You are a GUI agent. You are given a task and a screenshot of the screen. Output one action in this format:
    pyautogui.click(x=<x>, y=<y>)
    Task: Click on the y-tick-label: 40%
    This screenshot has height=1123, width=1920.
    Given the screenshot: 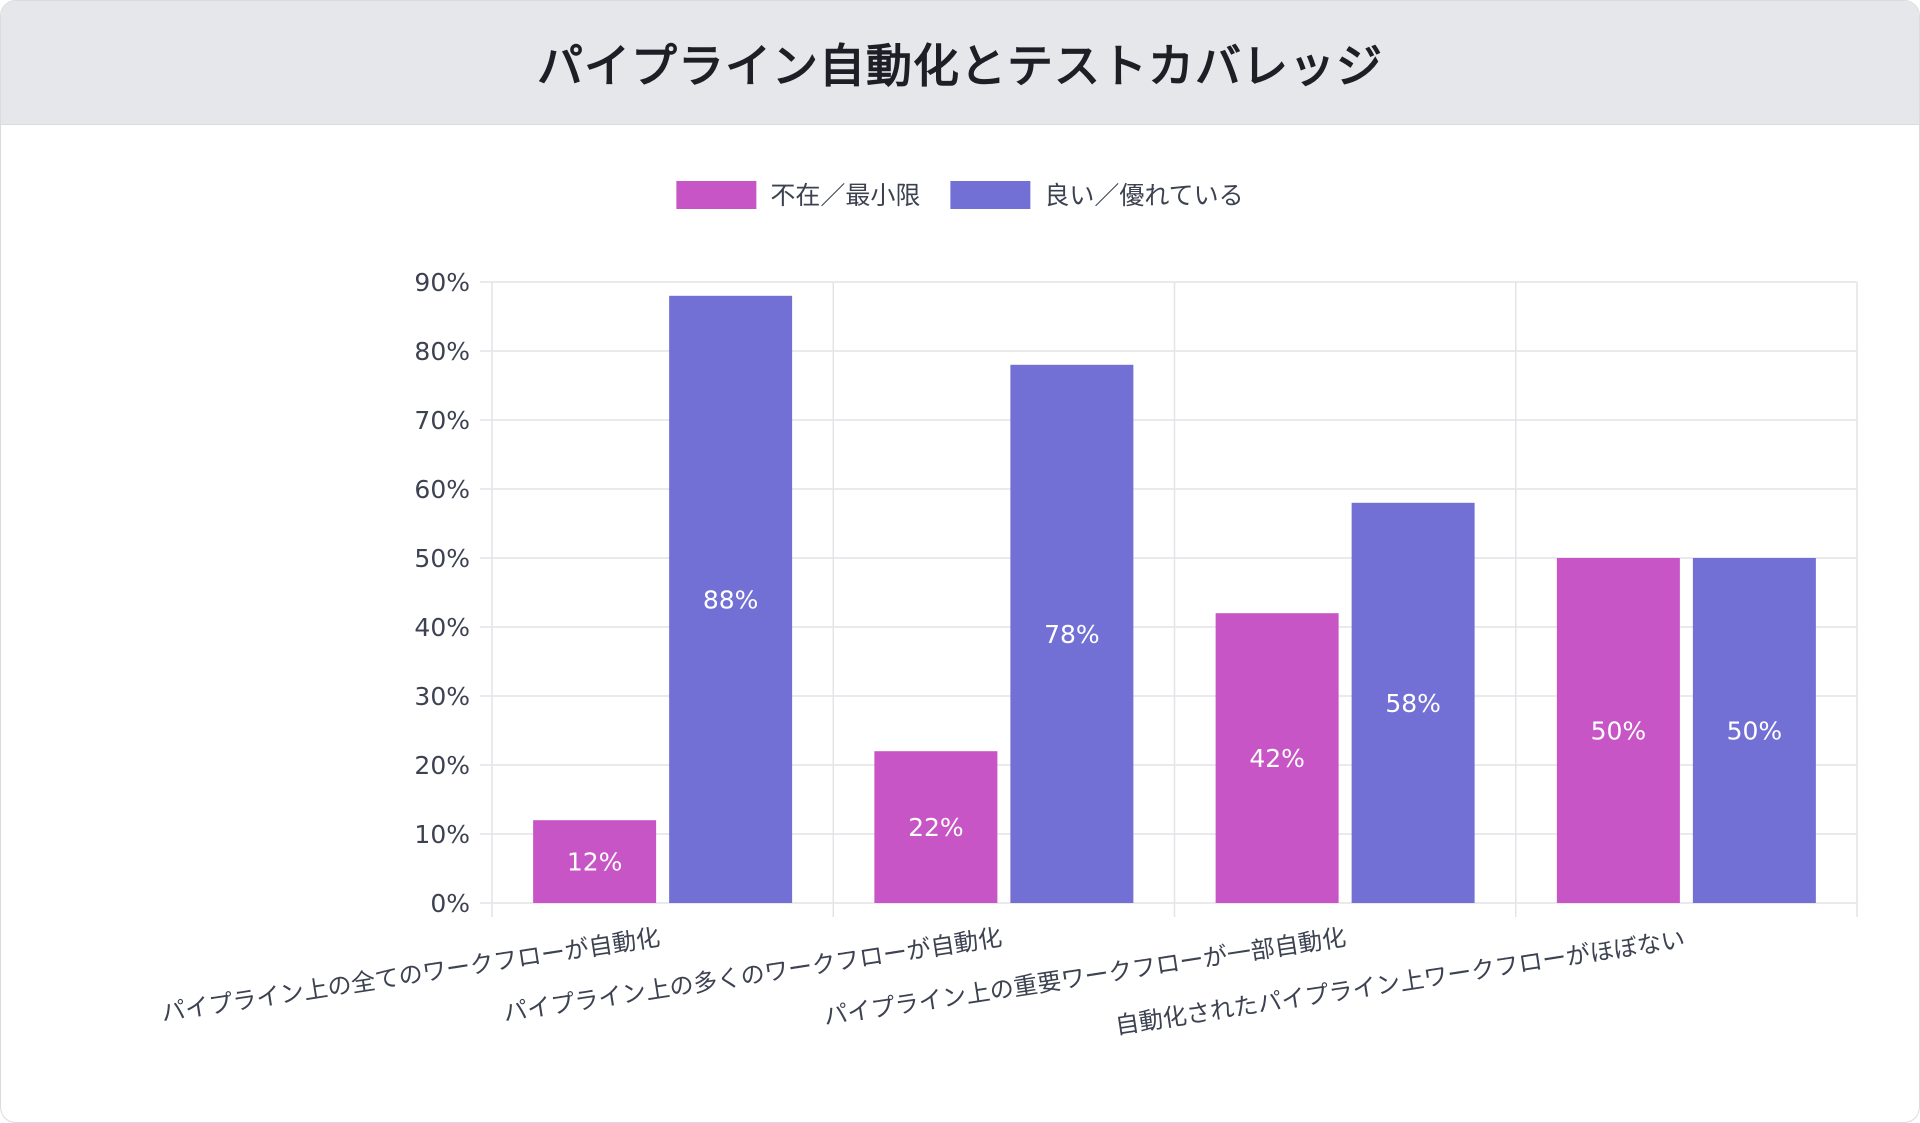 What is the action you would take?
    pyautogui.click(x=442, y=627)
    